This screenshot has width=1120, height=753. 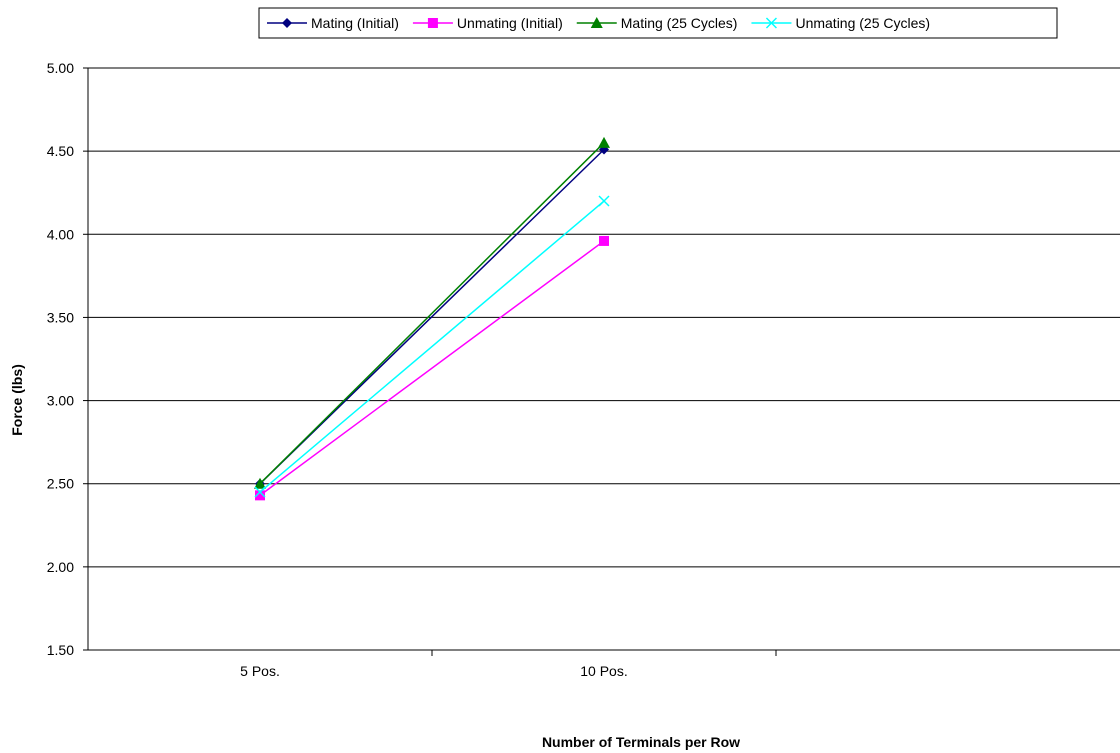 What do you see at coordinates (603, 671) in the screenshot?
I see `x-tick-label: 10 Pos.` at bounding box center [603, 671].